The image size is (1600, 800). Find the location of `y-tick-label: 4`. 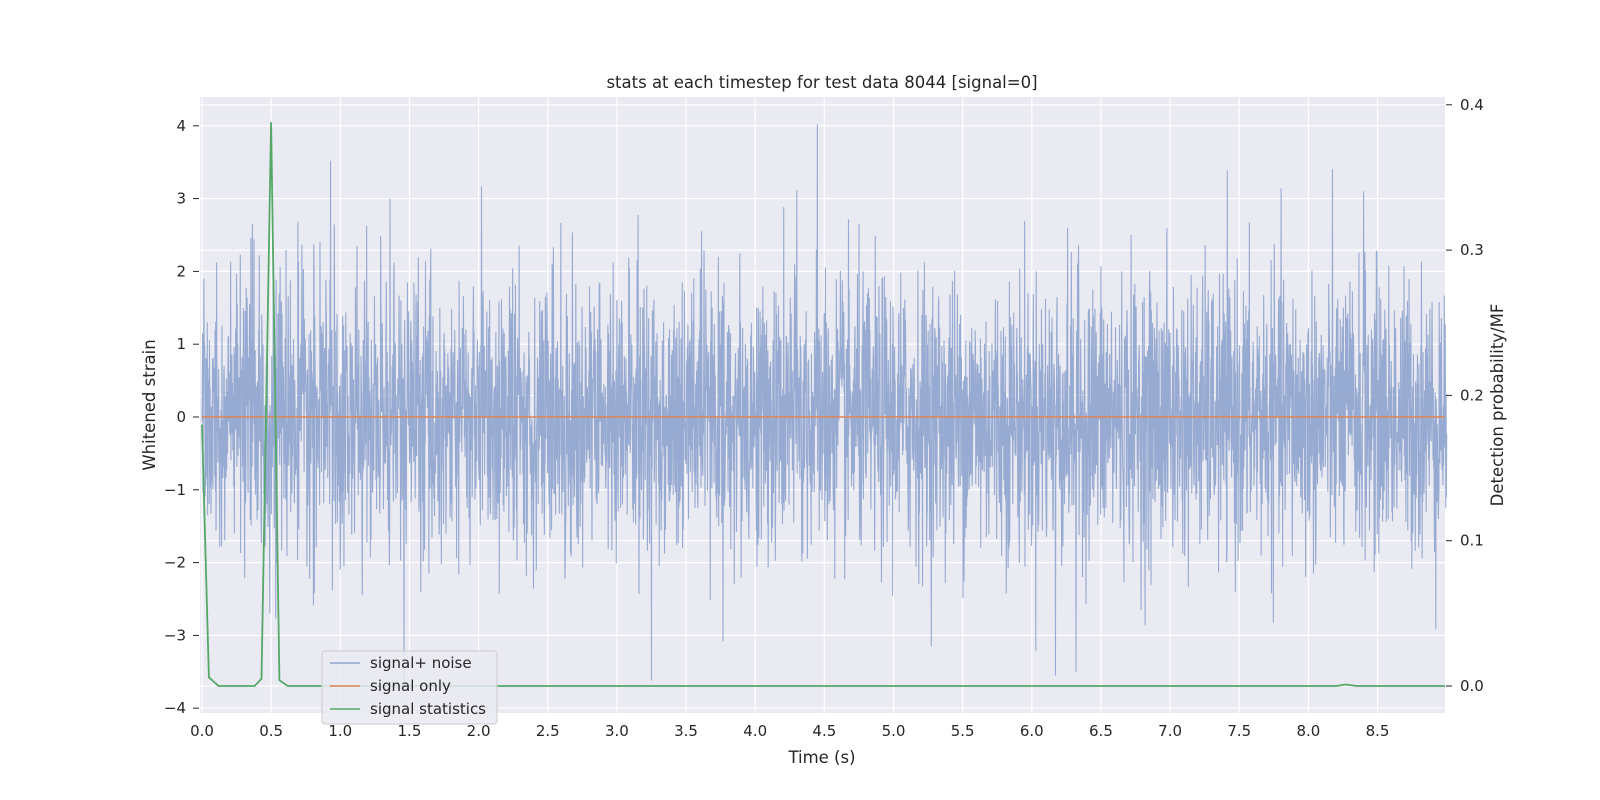

y-tick-label: 4 is located at coordinates (181, 126).